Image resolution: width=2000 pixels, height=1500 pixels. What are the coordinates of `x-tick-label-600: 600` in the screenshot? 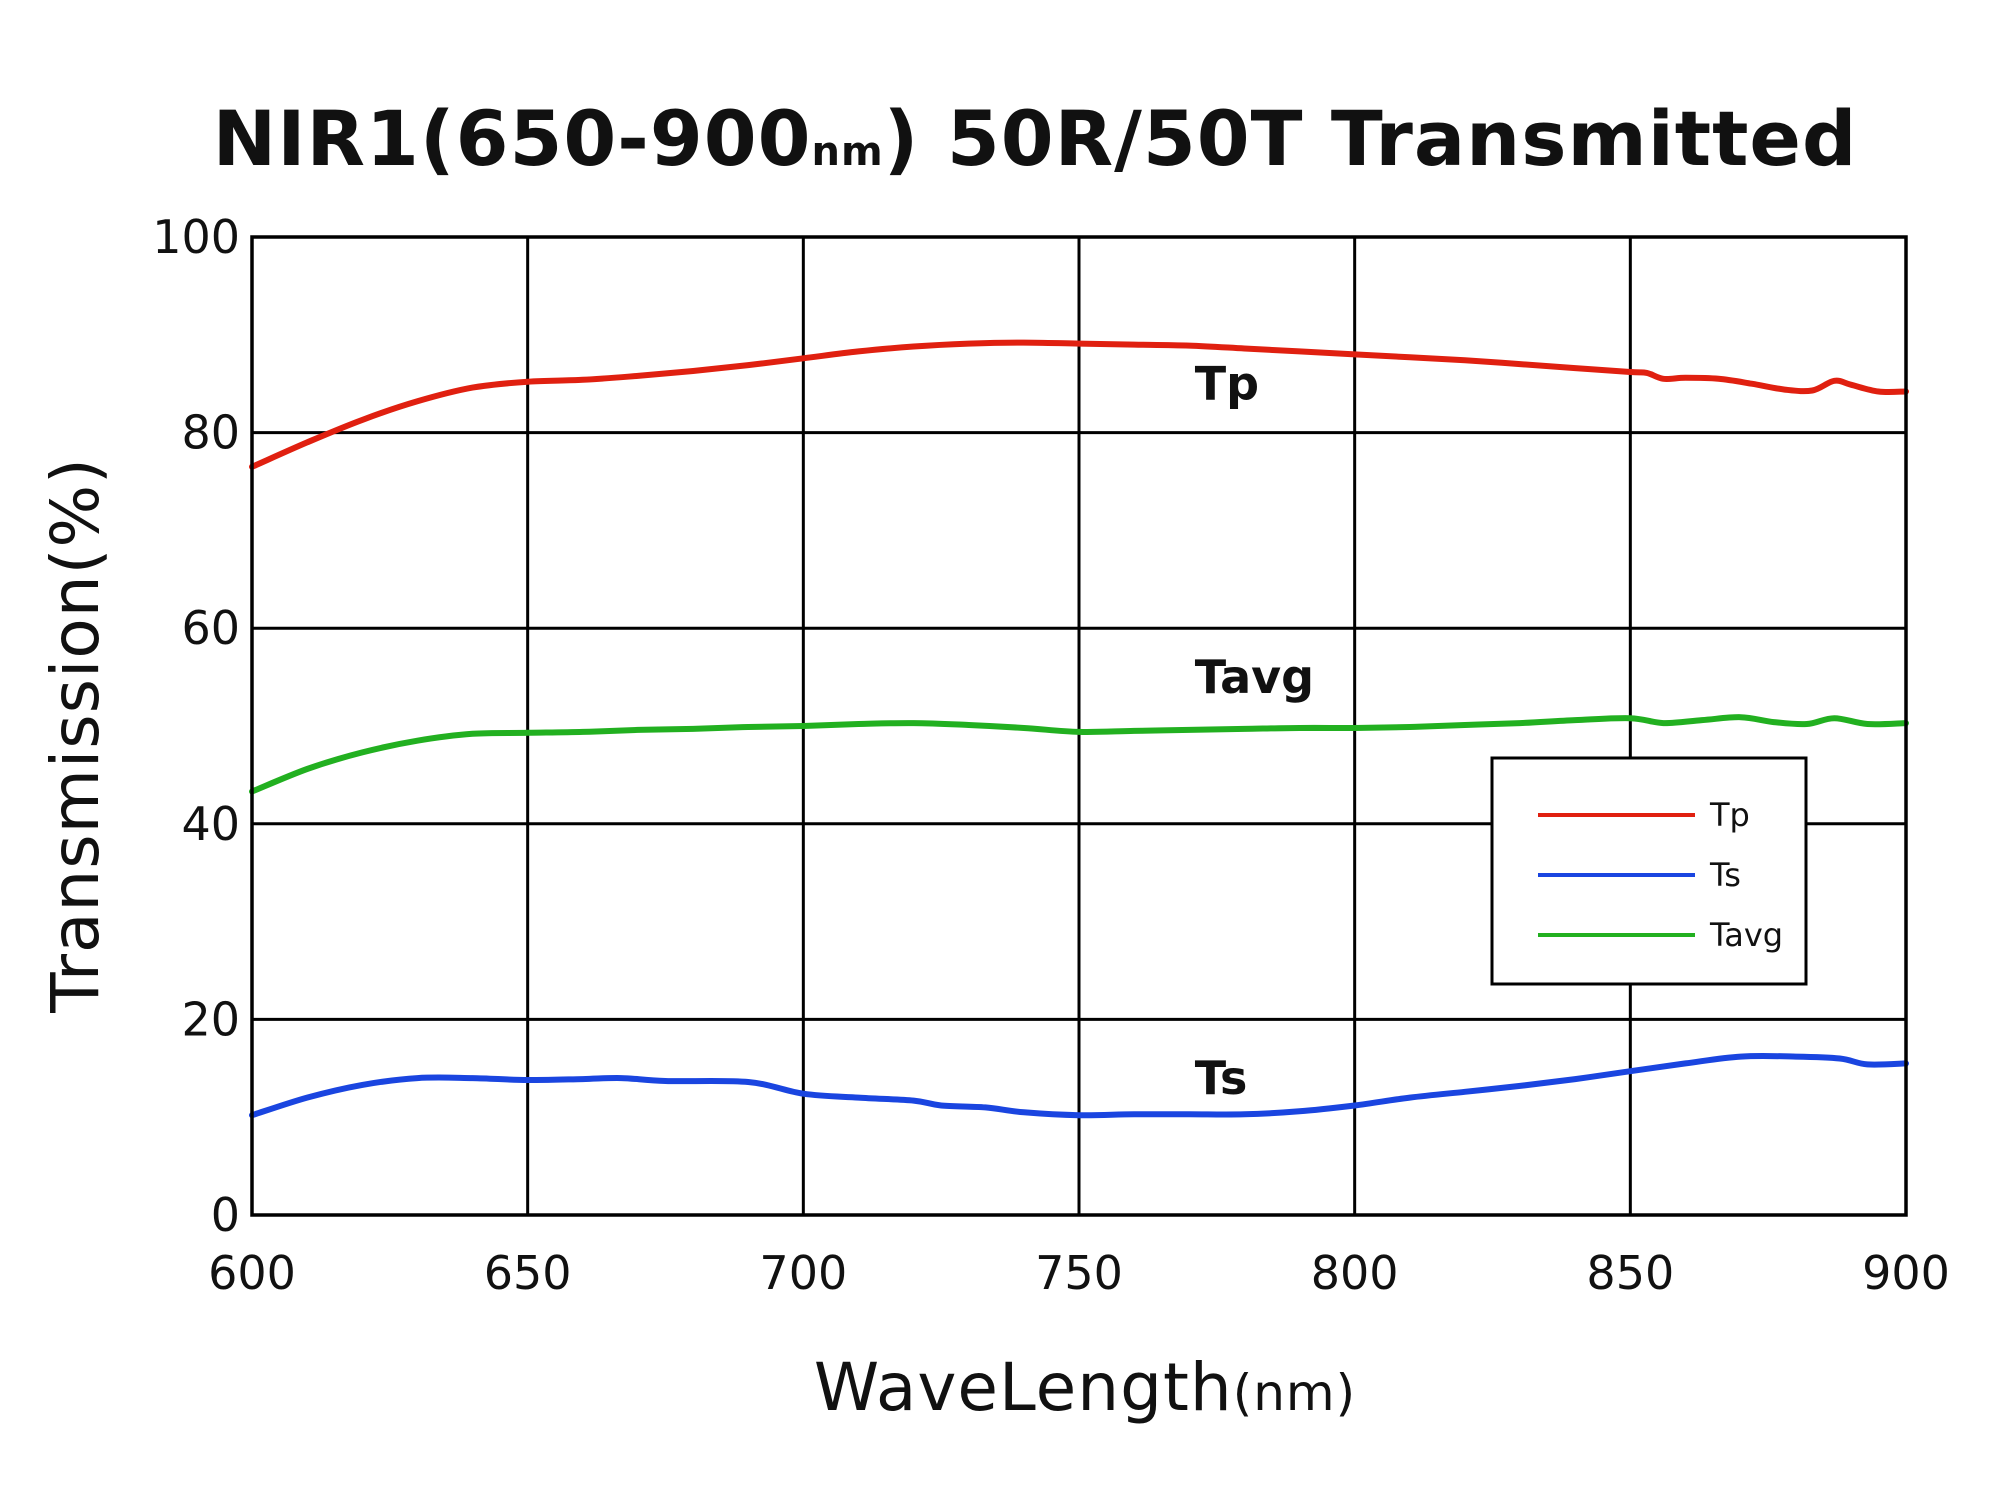 It's located at (252, 1273).